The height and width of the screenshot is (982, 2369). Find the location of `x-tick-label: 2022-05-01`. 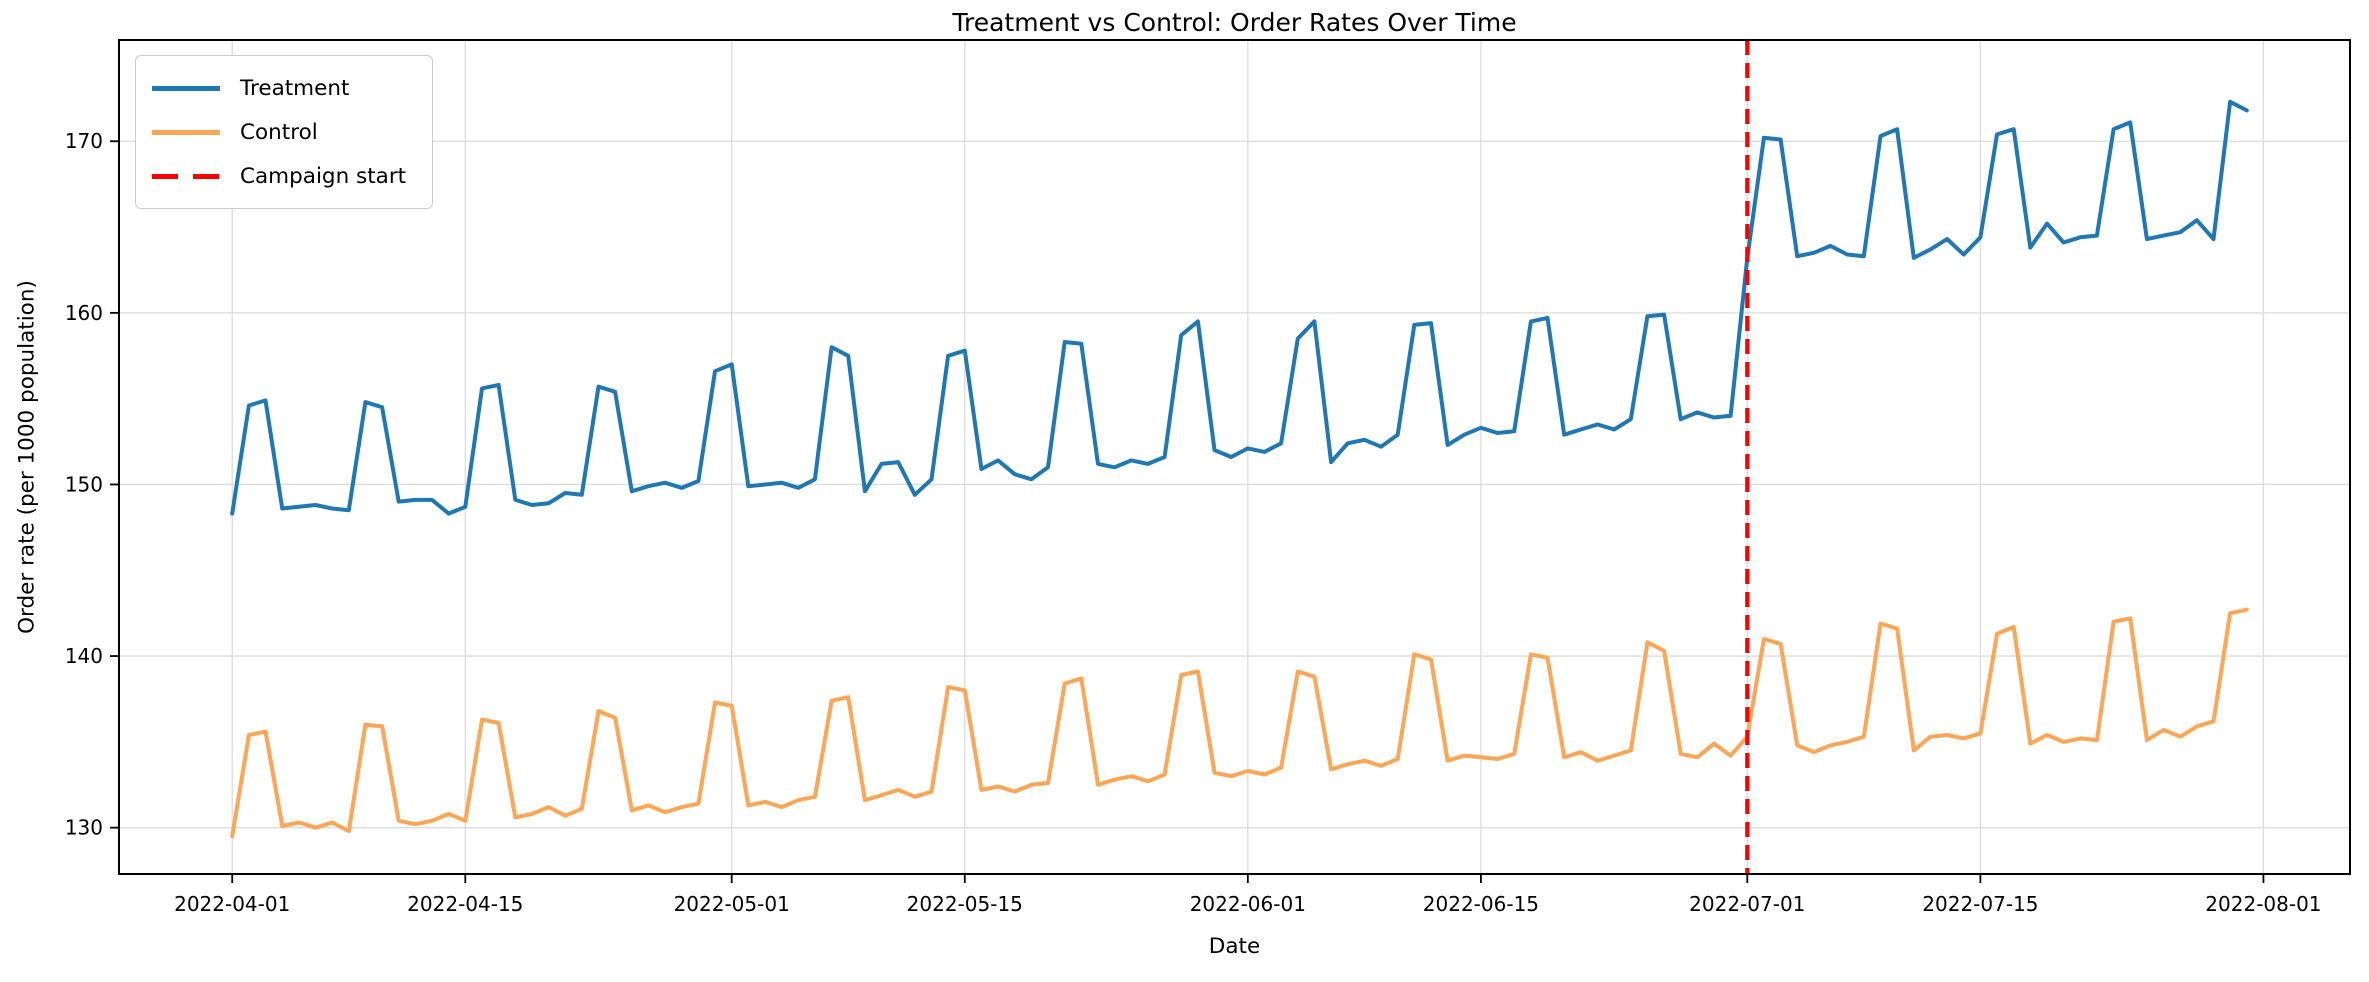

x-tick-label: 2022-05-01 is located at coordinates (732, 904).